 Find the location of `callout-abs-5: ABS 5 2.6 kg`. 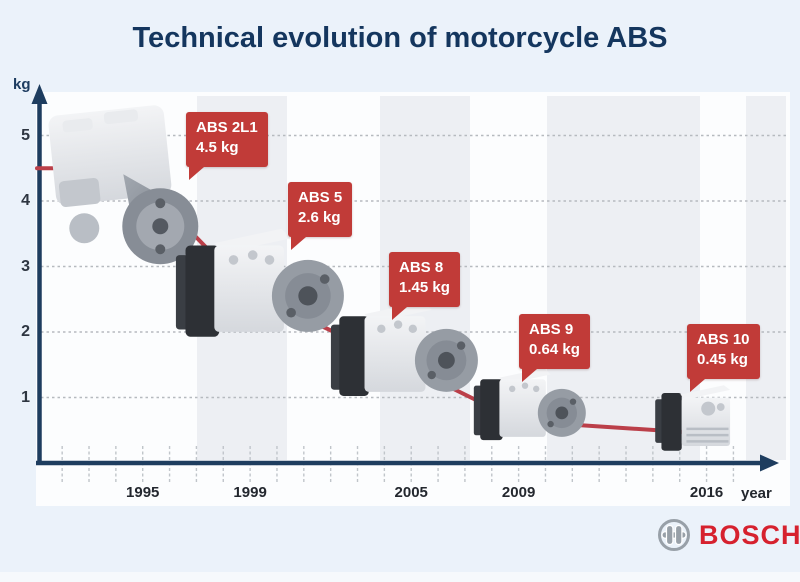

callout-abs-5: ABS 5 2.6 kg is located at coordinates (320, 215).